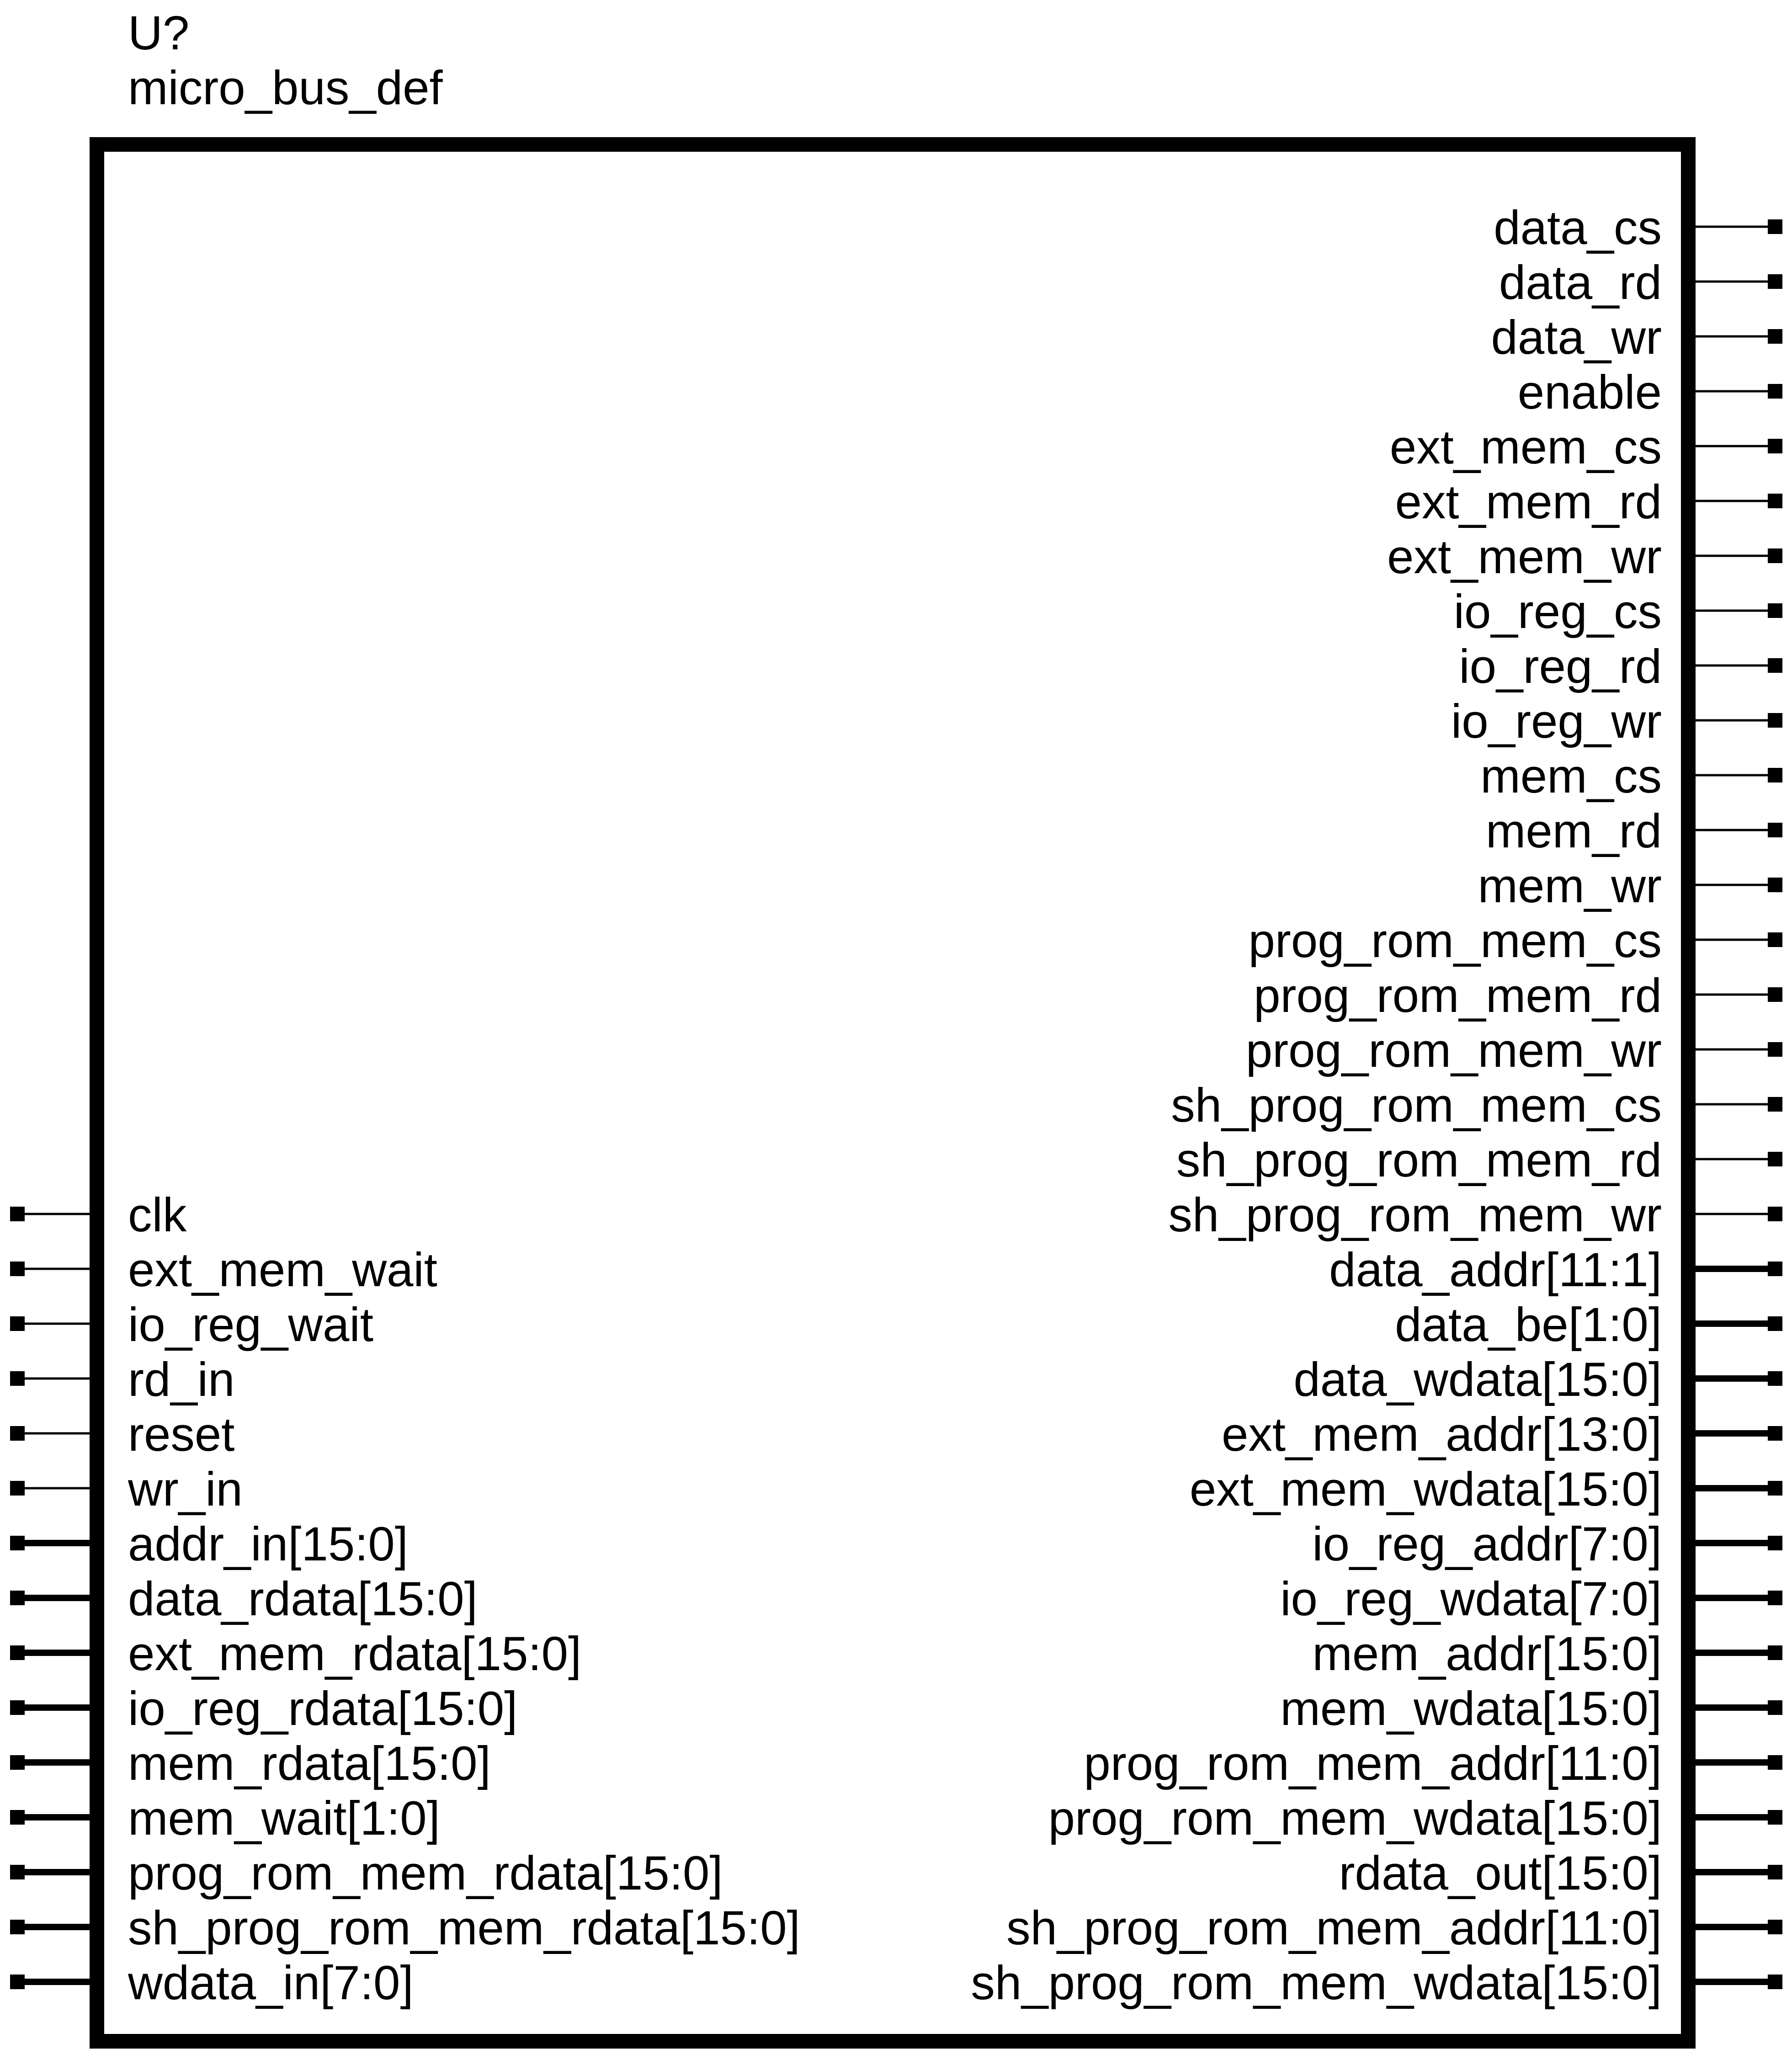 This screenshot has height=2060, width=1792. What do you see at coordinates (17, 1323) in the screenshot?
I see `left-pin-terminal-io_reg_wait` at bounding box center [17, 1323].